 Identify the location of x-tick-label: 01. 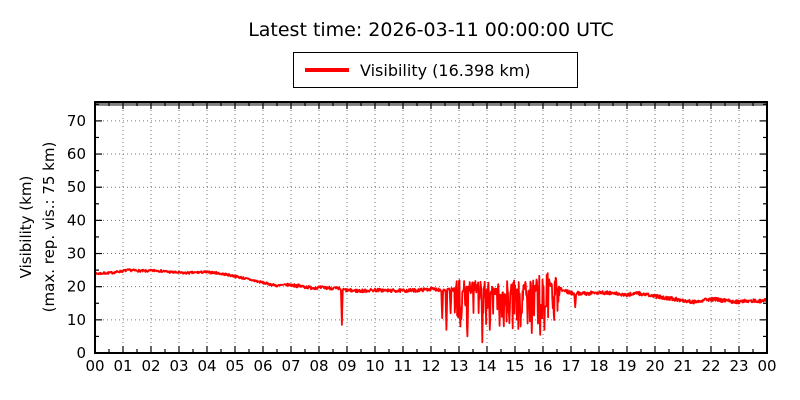
(122, 366).